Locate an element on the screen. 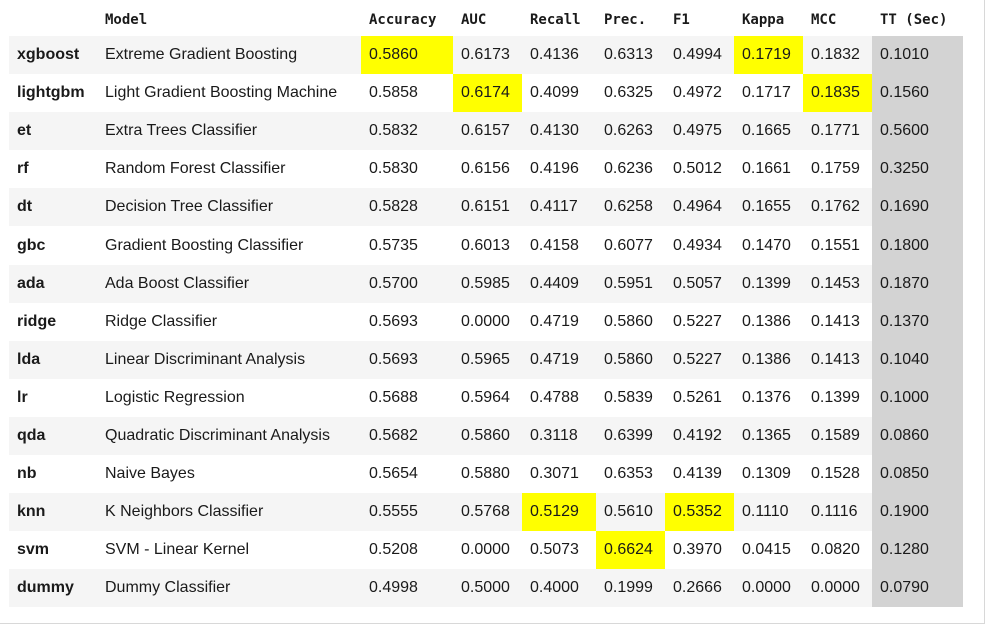 Image resolution: width=990 pixels, height=628 pixels. cell-kappa: 0.1365 is located at coordinates (768, 436).